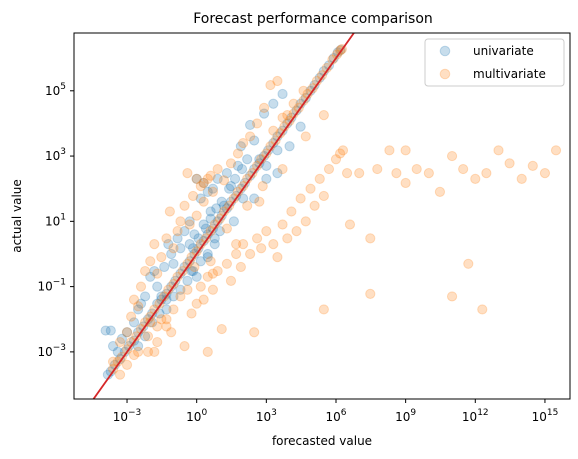 The height and width of the screenshot is (459, 578). I want to click on y-axis-ticks: 10⁻³ 10⁻¹ 10¹ 10³ 10⁵, so click(55, 220).